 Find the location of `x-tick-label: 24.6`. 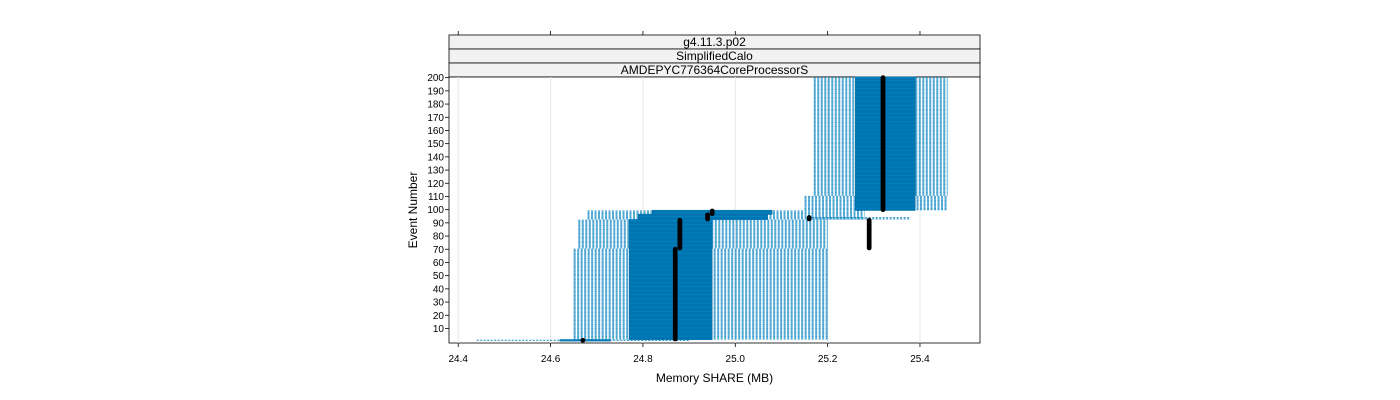

x-tick-label: 24.6 is located at coordinates (551, 359).